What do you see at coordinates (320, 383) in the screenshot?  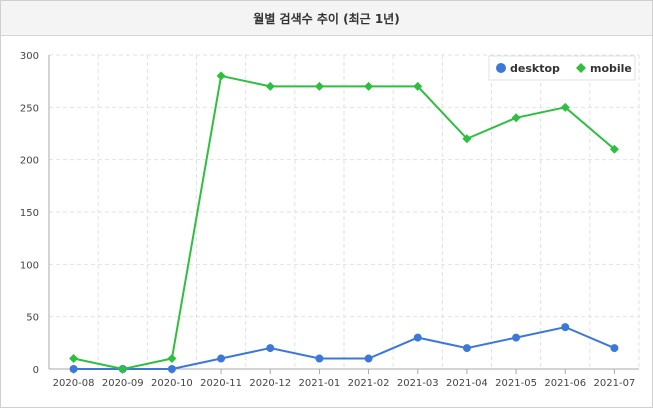 I see `x-tick-label: 2021-01` at bounding box center [320, 383].